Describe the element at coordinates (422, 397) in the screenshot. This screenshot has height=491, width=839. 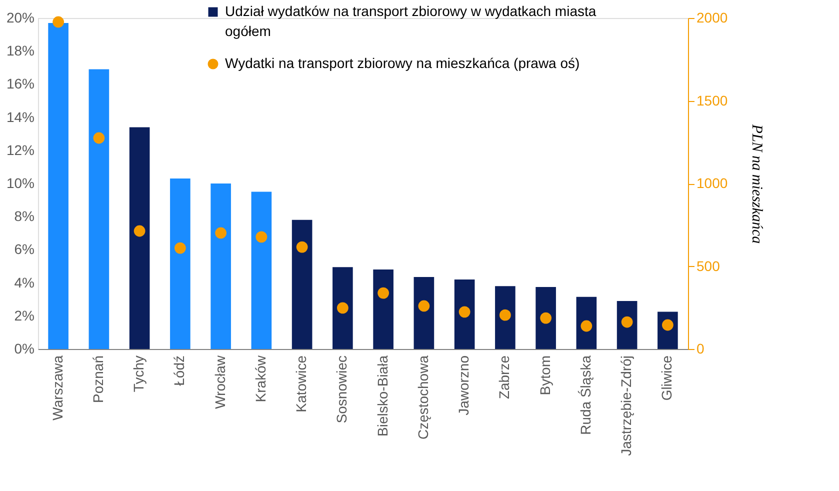
I see `x-tick-label: Częstochowa` at that location.